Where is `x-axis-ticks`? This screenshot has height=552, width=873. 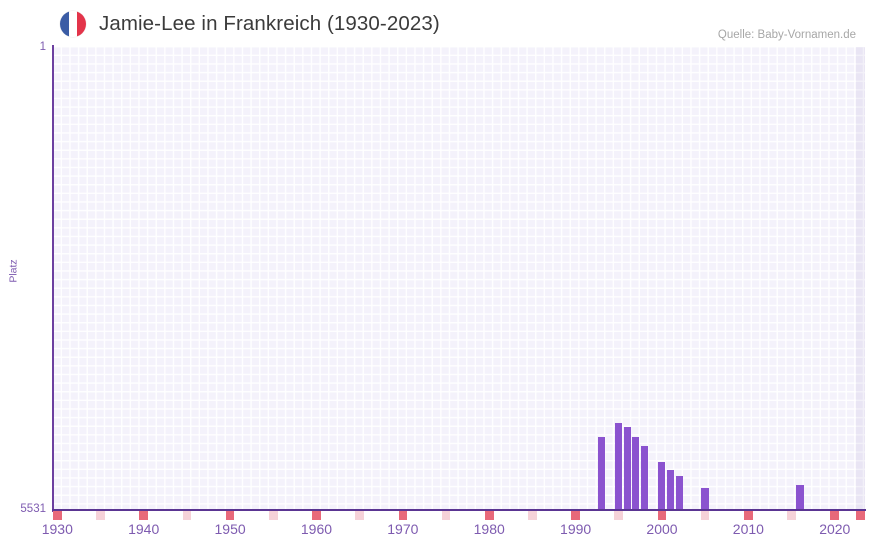 x-axis-ticks is located at coordinates (459, 515).